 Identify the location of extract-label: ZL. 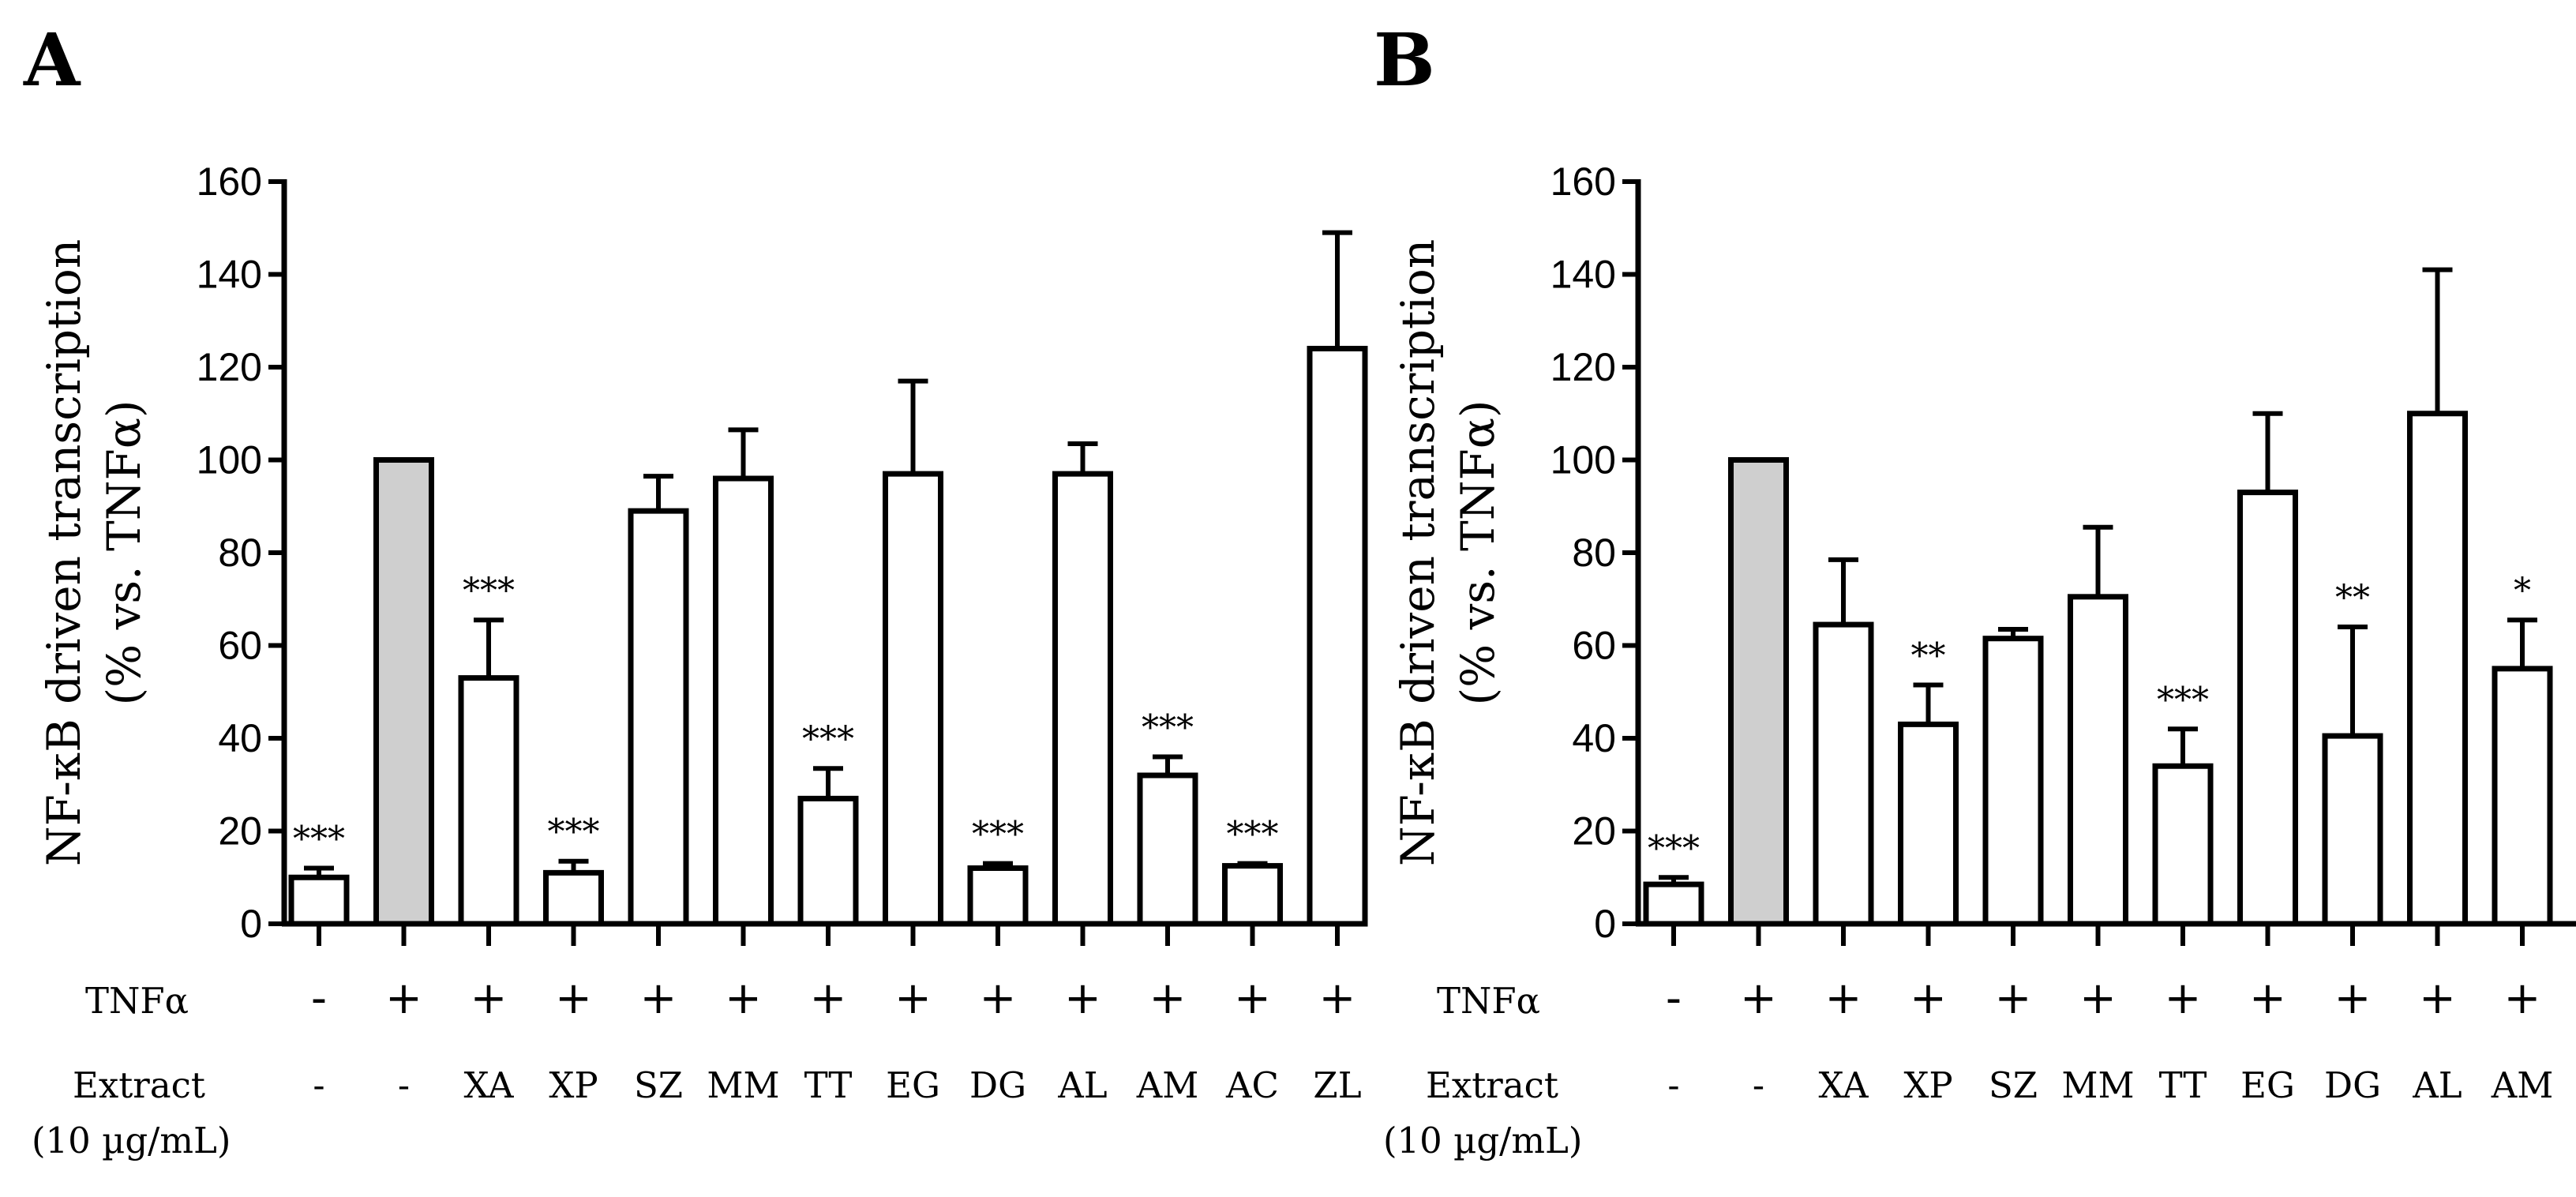
(1337, 1085).